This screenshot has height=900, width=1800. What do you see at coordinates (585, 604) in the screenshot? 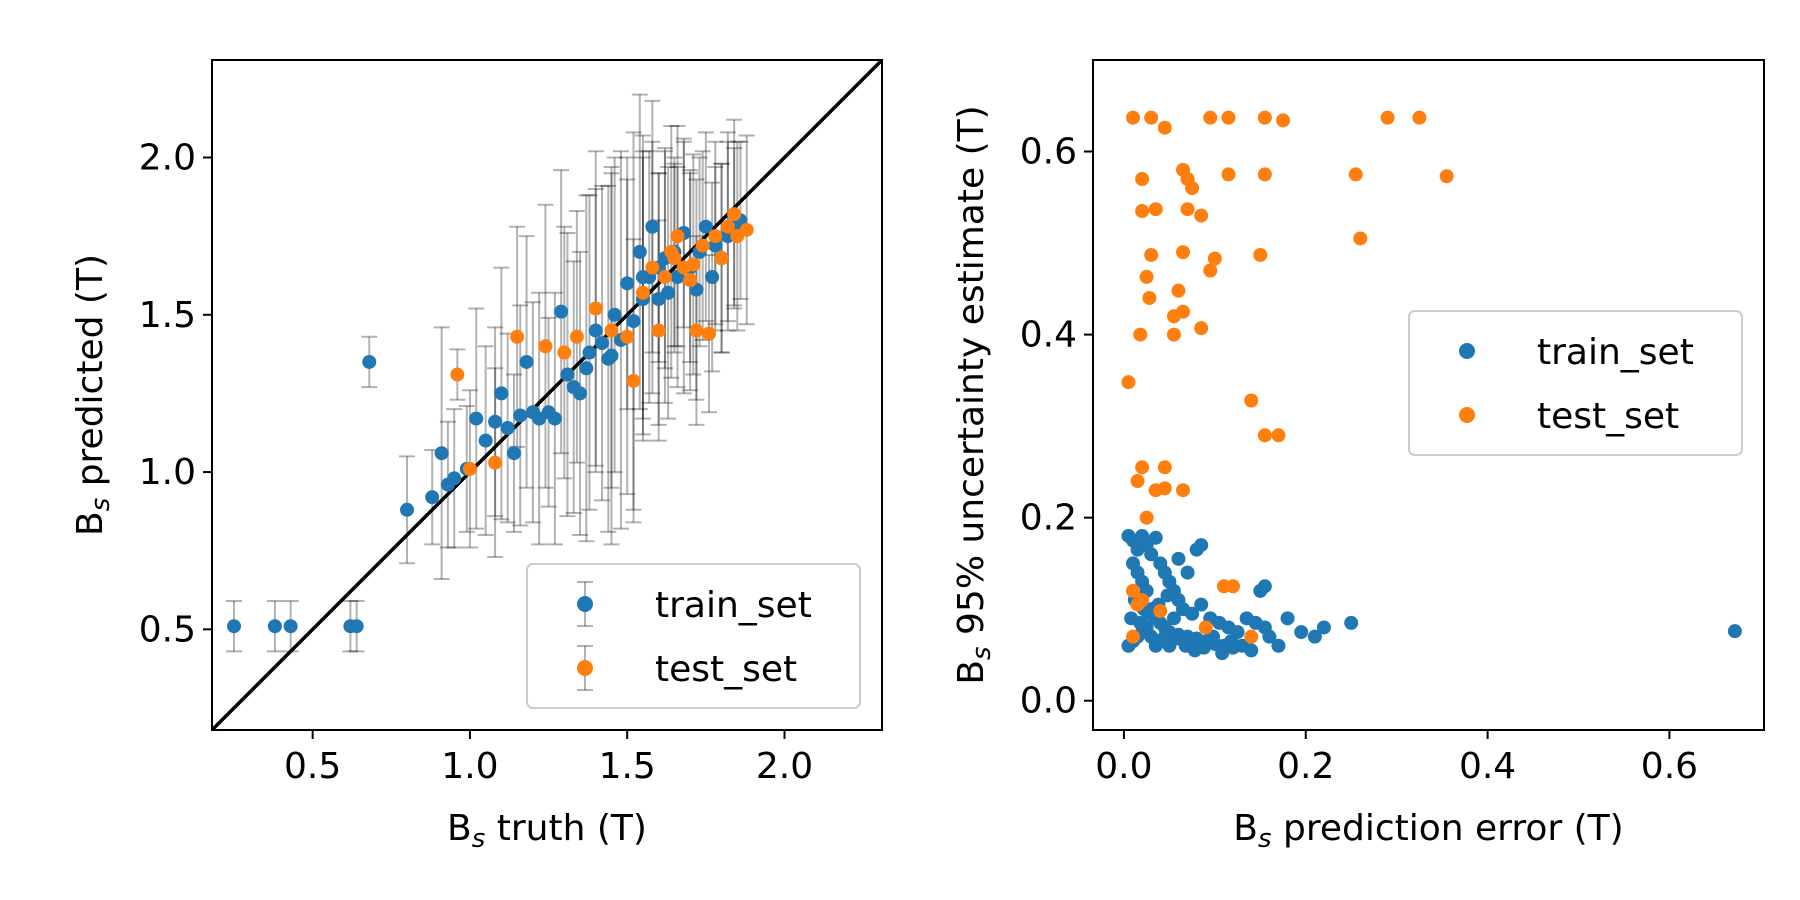
I see `legend-marker-train_set` at bounding box center [585, 604].